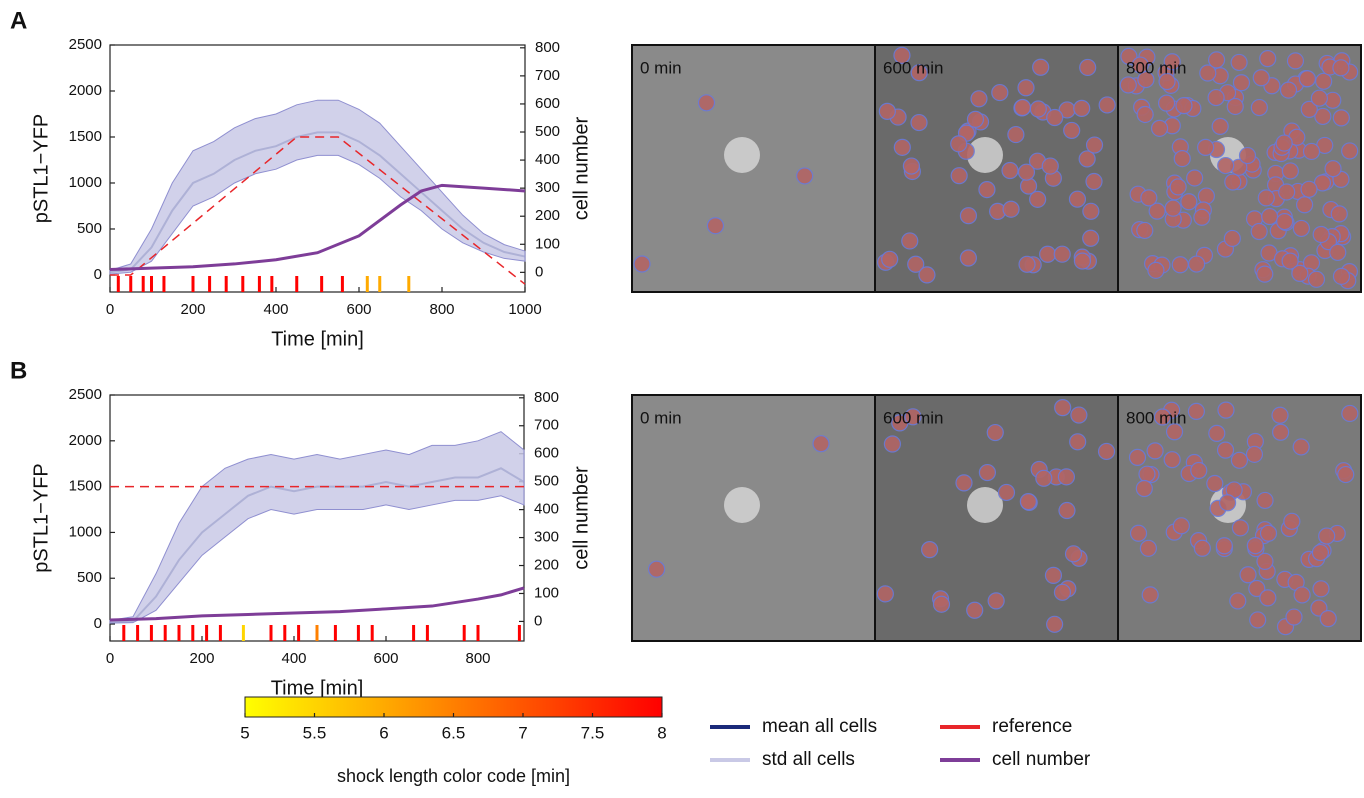  I want to click on y-axis-label: pSTL1−YFP, so click(41, 169).